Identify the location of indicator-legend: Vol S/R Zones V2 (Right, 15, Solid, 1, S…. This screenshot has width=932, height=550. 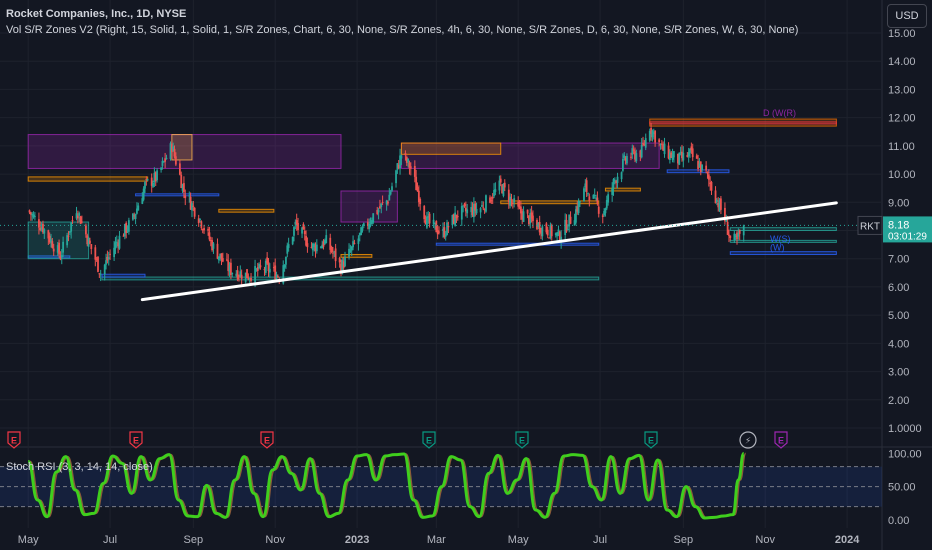
(402, 30).